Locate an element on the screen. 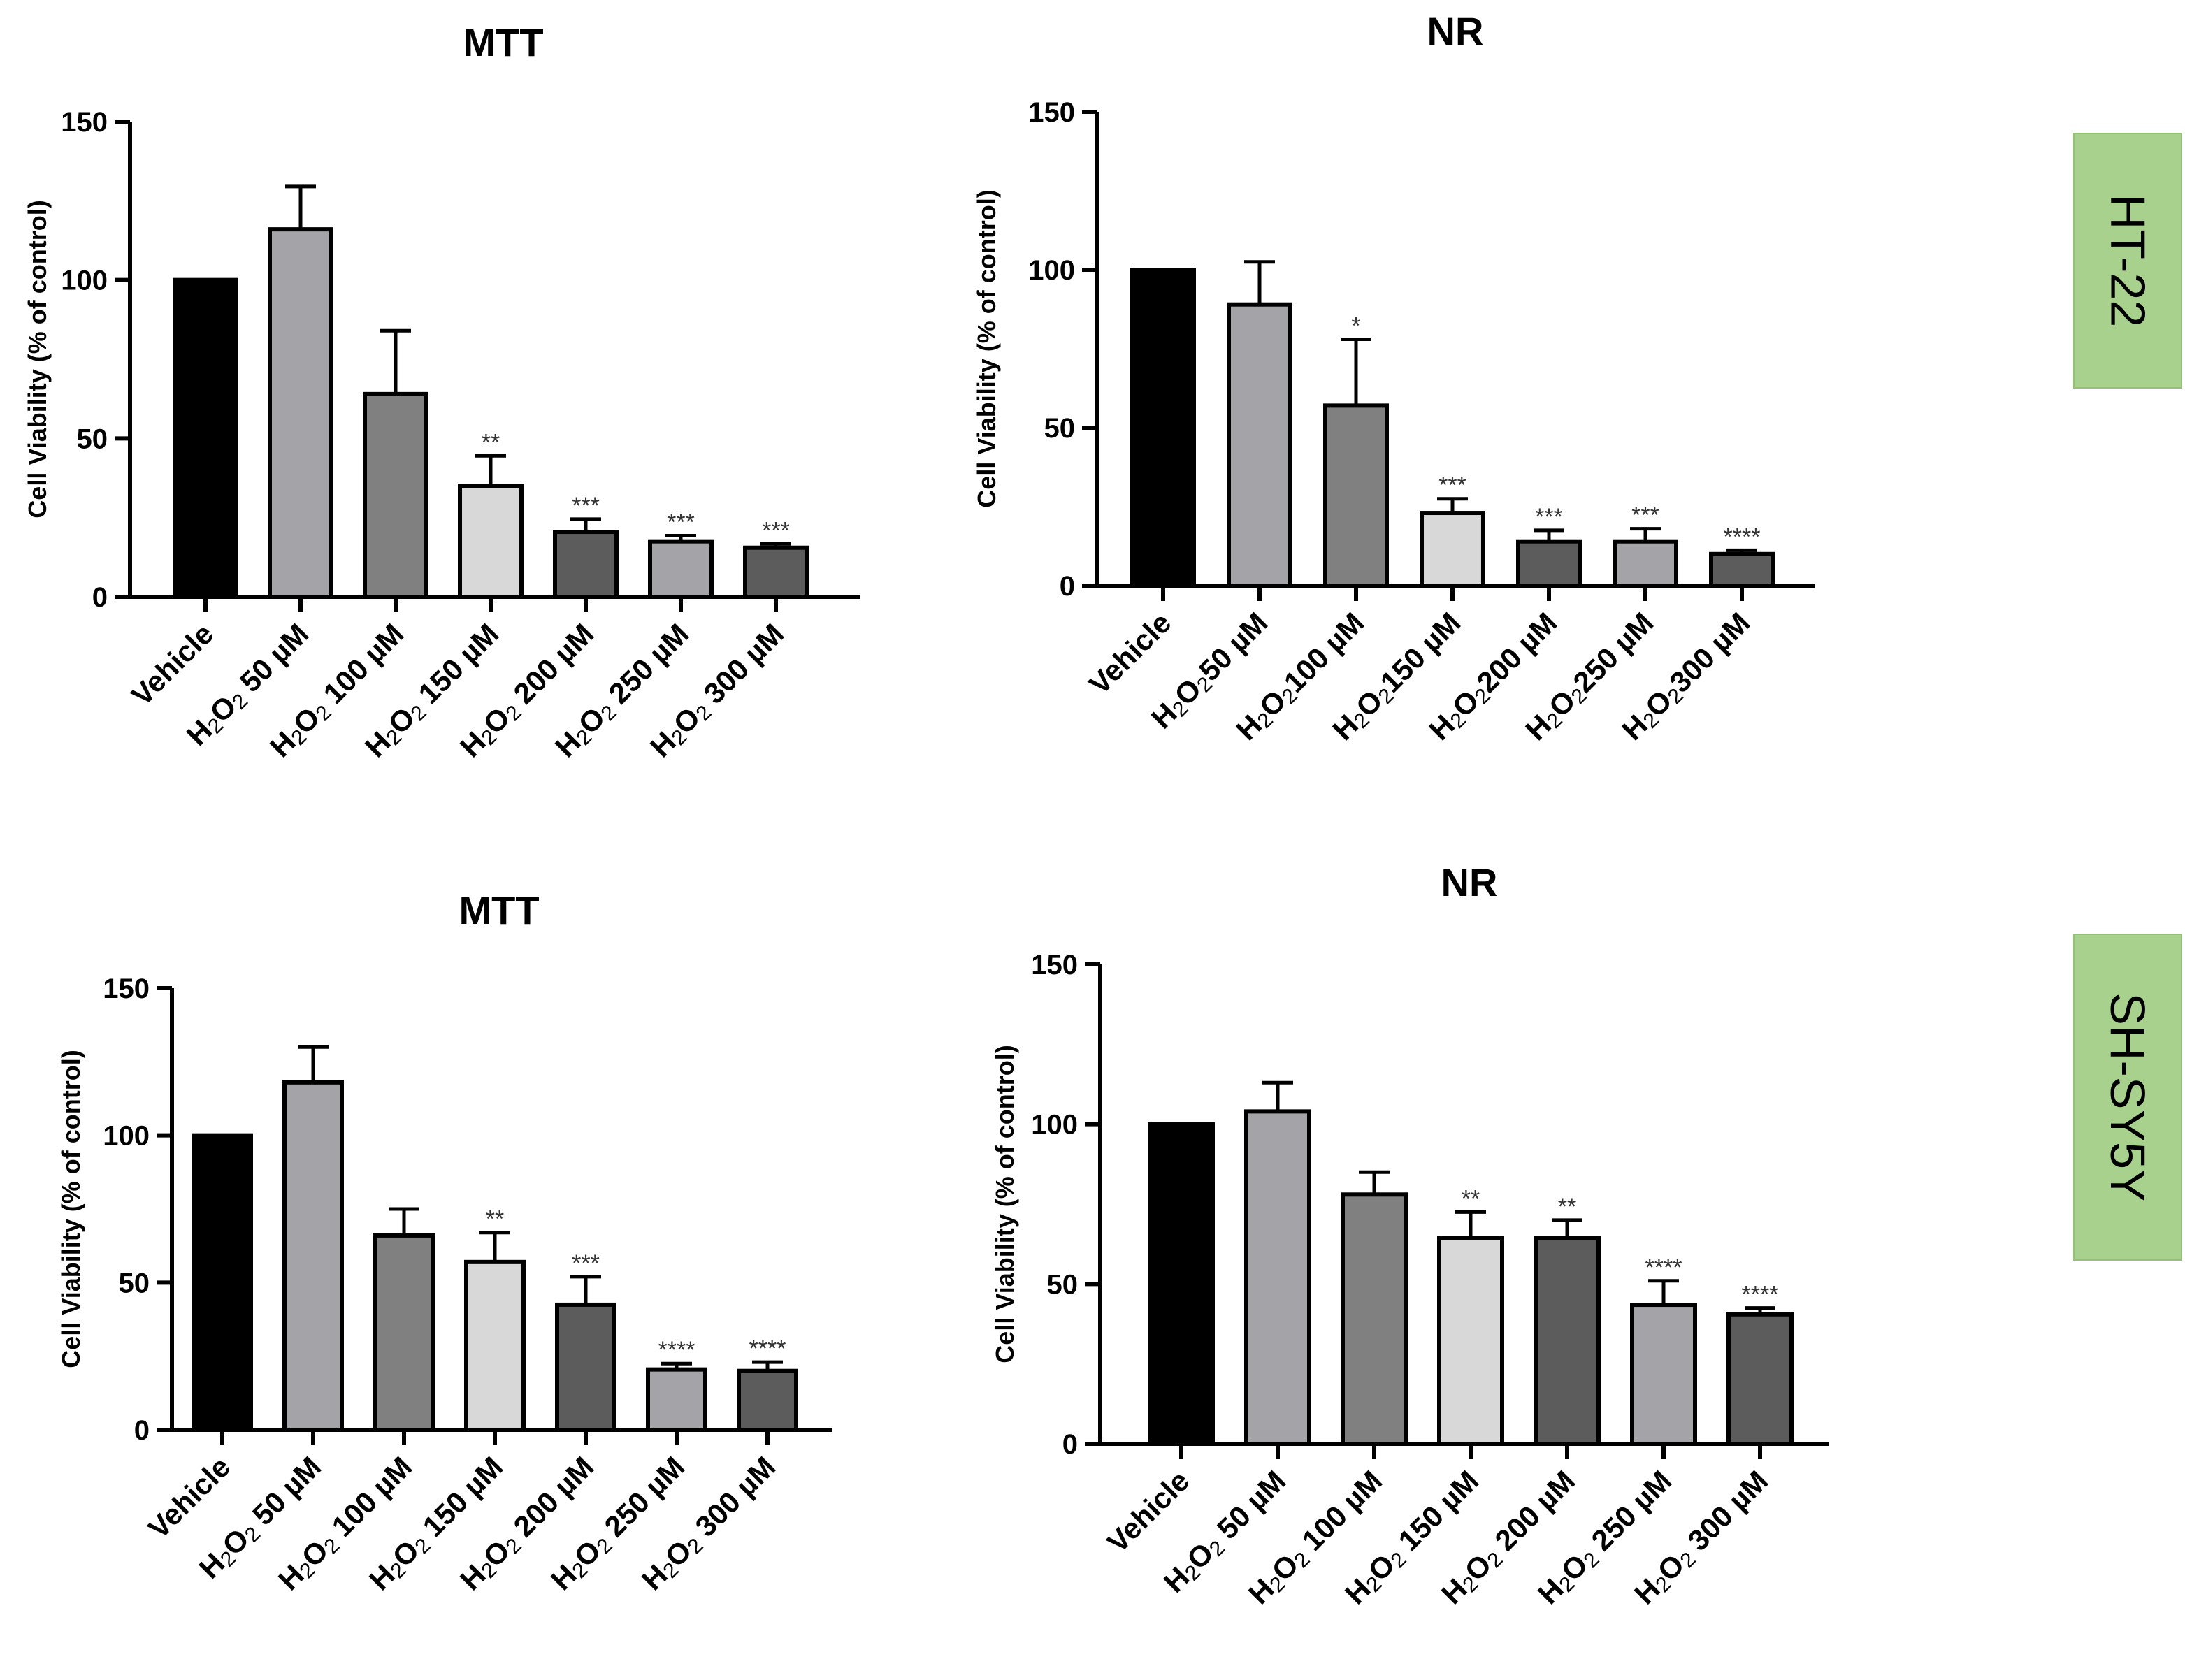 The height and width of the screenshot is (1680, 2185). cell-line-label-ht22-text: HT-22 is located at coordinates (2127, 261).